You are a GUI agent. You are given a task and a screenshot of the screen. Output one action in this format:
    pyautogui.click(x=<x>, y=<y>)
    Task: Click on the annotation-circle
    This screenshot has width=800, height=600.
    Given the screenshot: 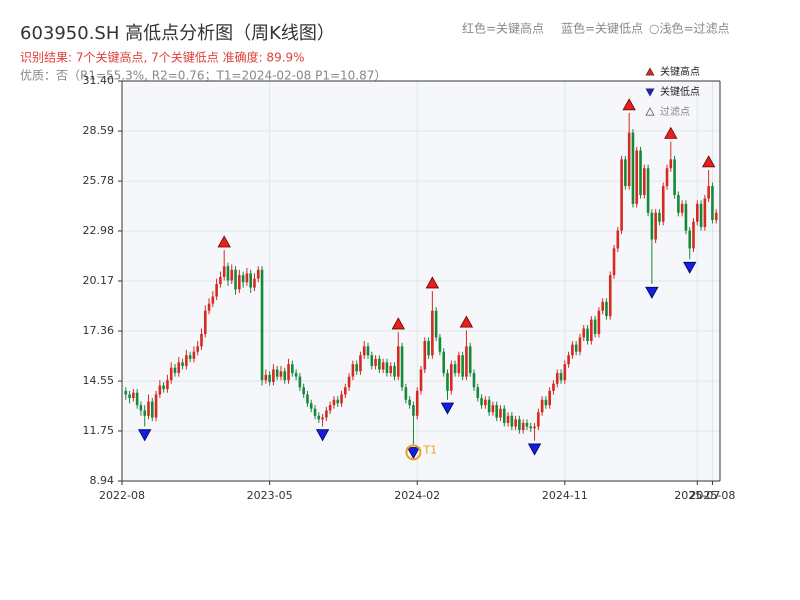 What is the action you would take?
    pyautogui.click(x=413, y=452)
    